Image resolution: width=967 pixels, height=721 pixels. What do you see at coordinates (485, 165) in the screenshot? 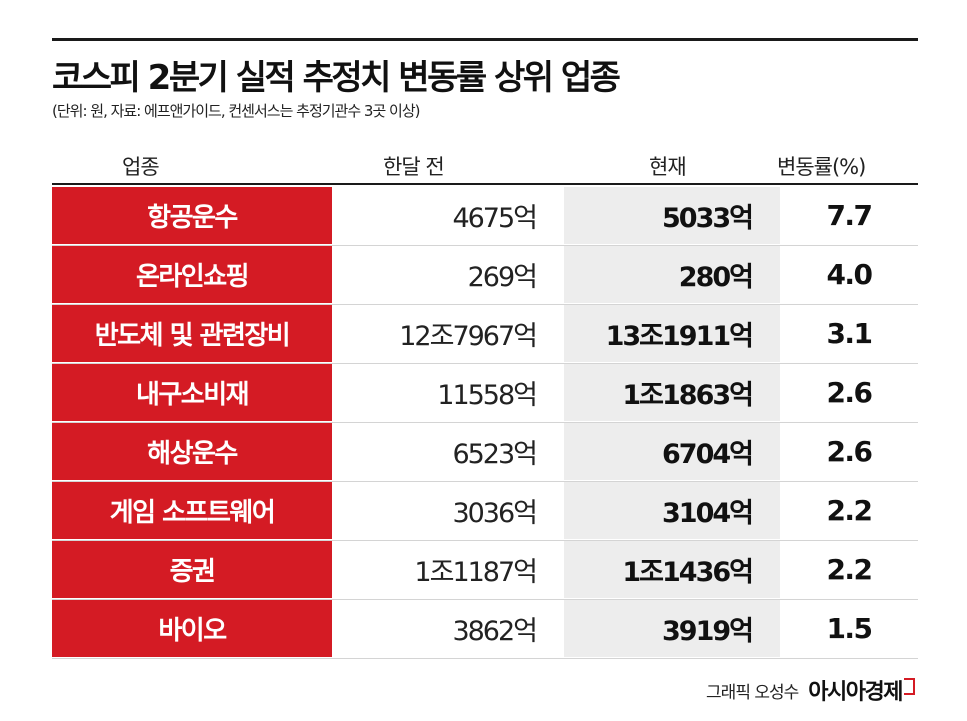
I see `table-header: 업종 한달 전 현재 변동률(%)` at bounding box center [485, 165].